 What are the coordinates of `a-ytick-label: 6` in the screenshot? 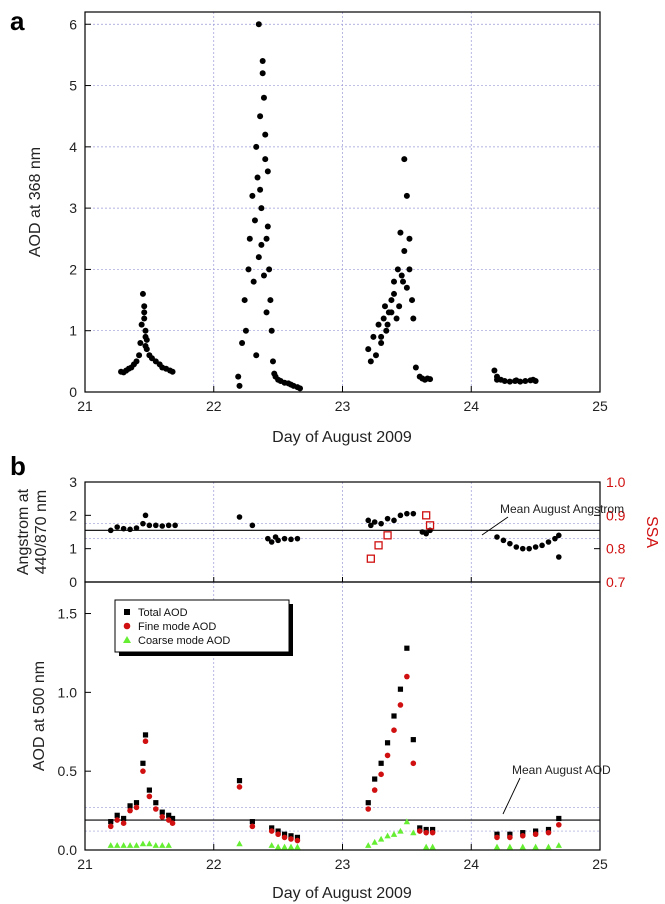 It's located at (73, 24).